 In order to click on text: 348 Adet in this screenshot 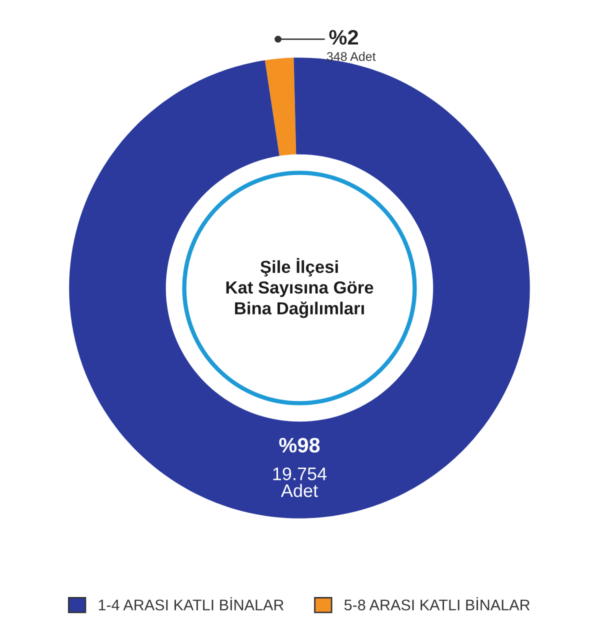, I will do `click(351, 56)`.